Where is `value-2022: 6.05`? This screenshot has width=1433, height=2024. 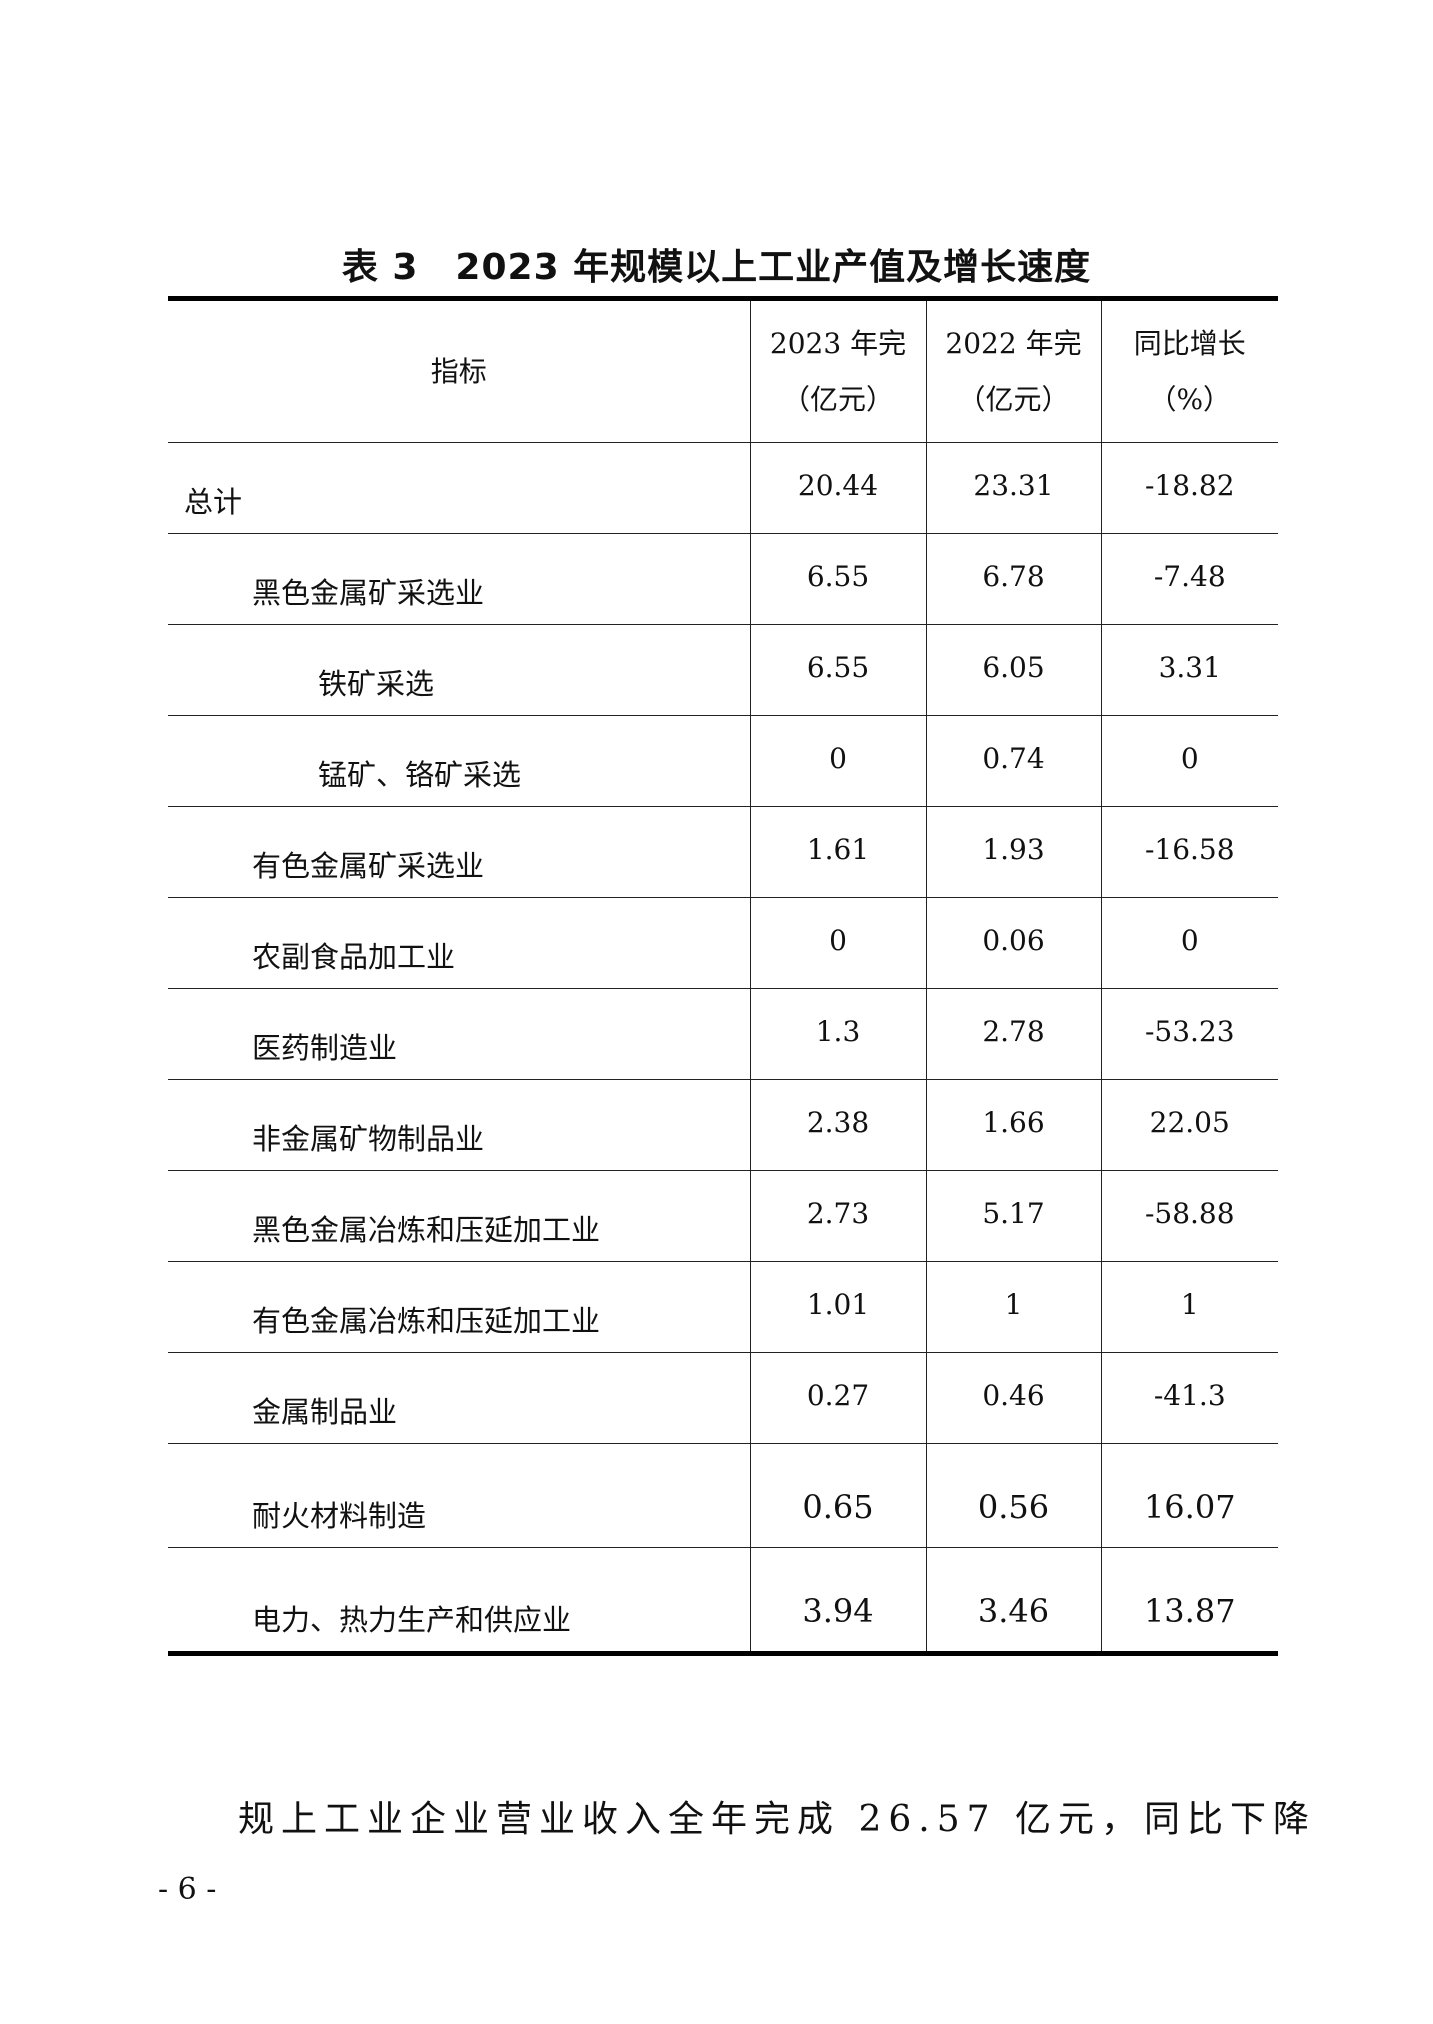 value-2022: 6.05 is located at coordinates (1013, 670).